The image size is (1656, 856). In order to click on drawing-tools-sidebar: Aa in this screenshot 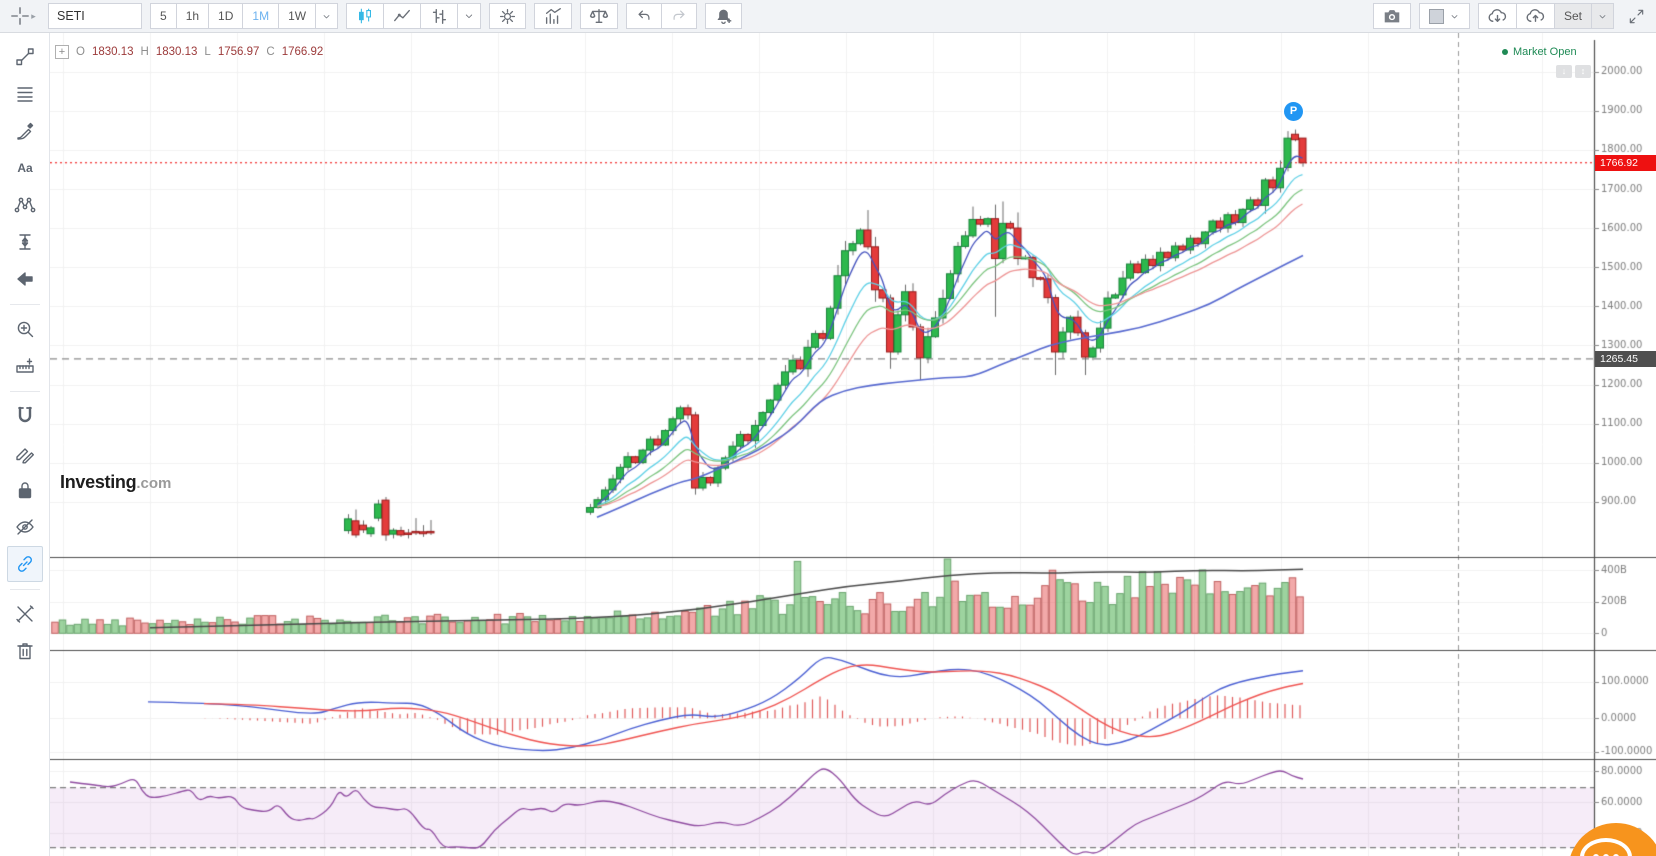, I will do `click(25, 444)`.